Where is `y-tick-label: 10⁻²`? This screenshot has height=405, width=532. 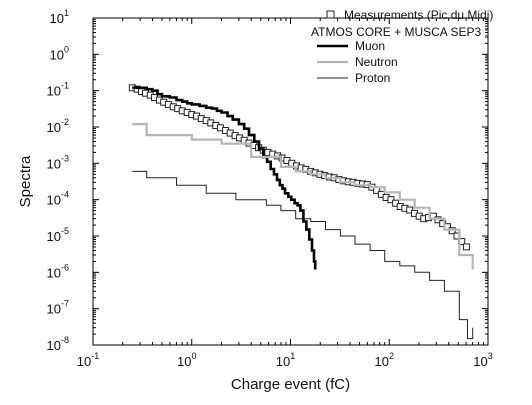 y-tick-label: 10⁻² is located at coordinates (58, 126).